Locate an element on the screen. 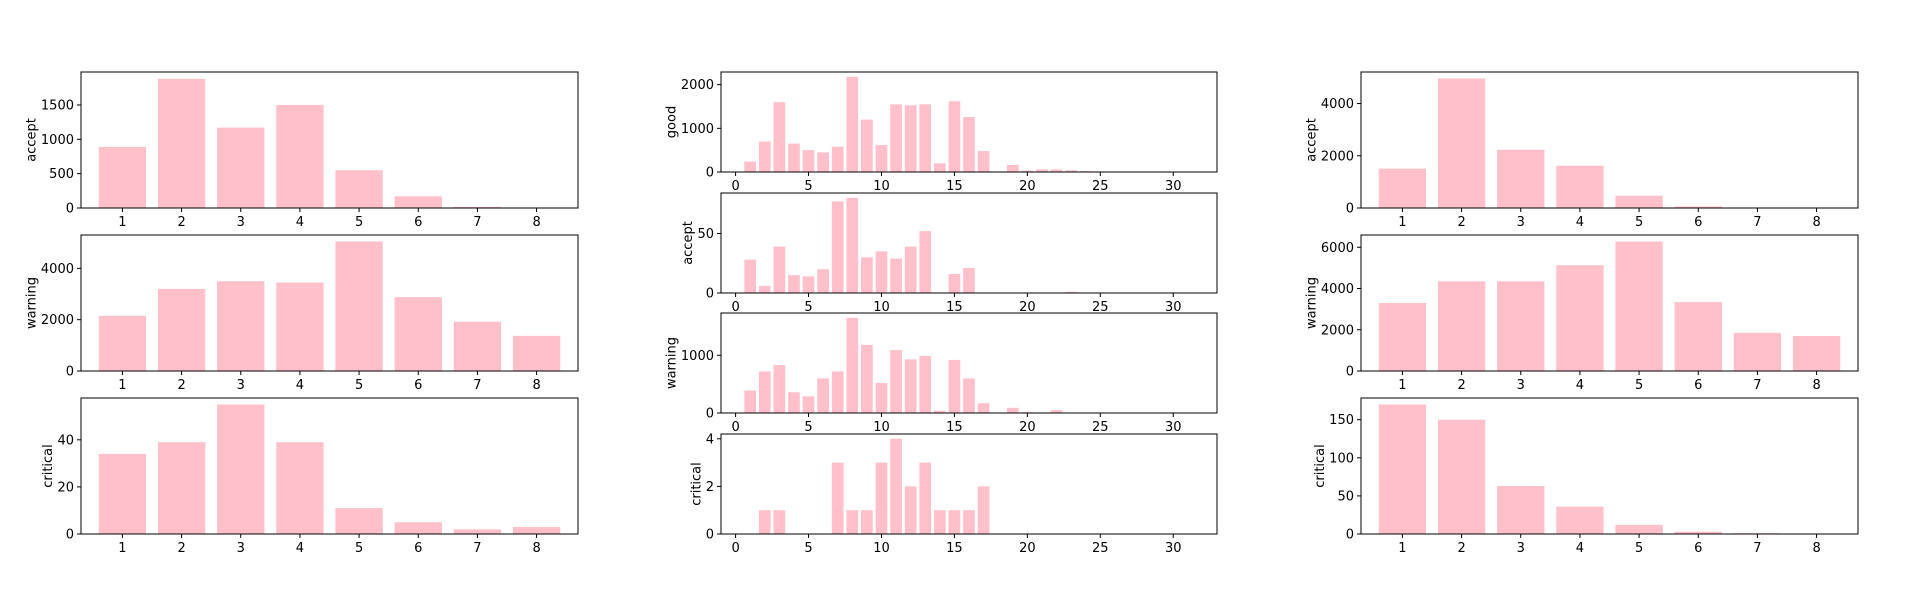 Image resolution: width=1920 pixels, height=600 pixels. chart-panel: 1 2 3 4 5 6 7 8 0 50 100 150 critical is located at coordinates (1586, 476).